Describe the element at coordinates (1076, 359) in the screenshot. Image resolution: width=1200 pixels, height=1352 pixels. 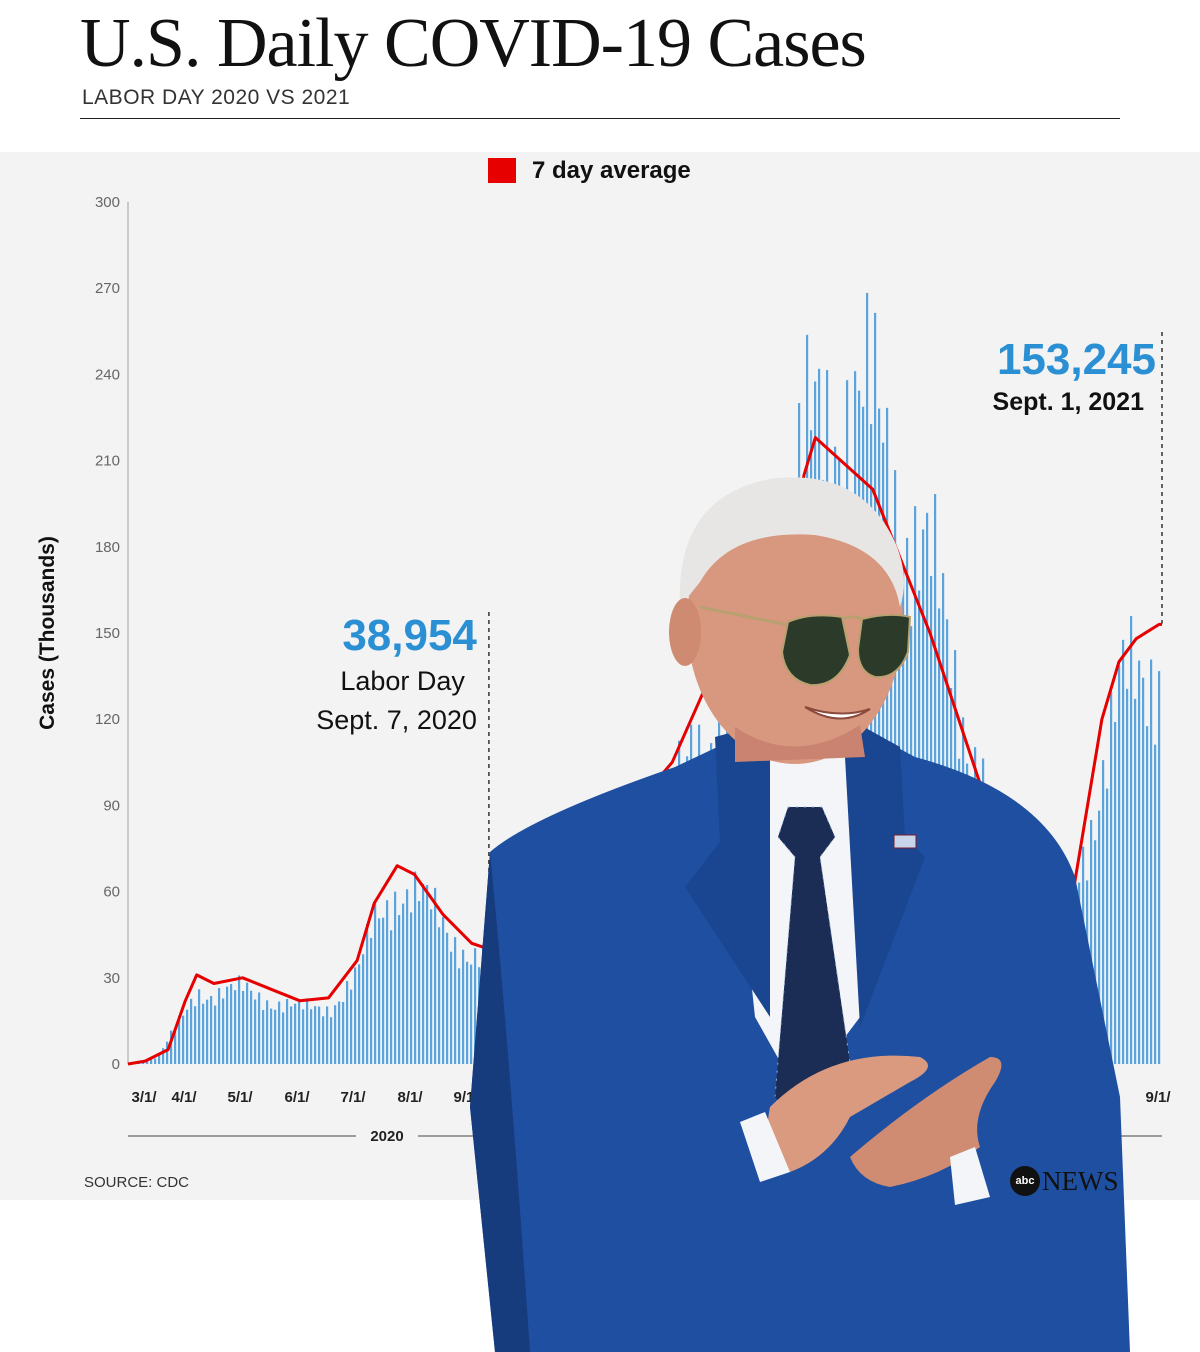
I see `callout-2021-value: 153,245` at that location.